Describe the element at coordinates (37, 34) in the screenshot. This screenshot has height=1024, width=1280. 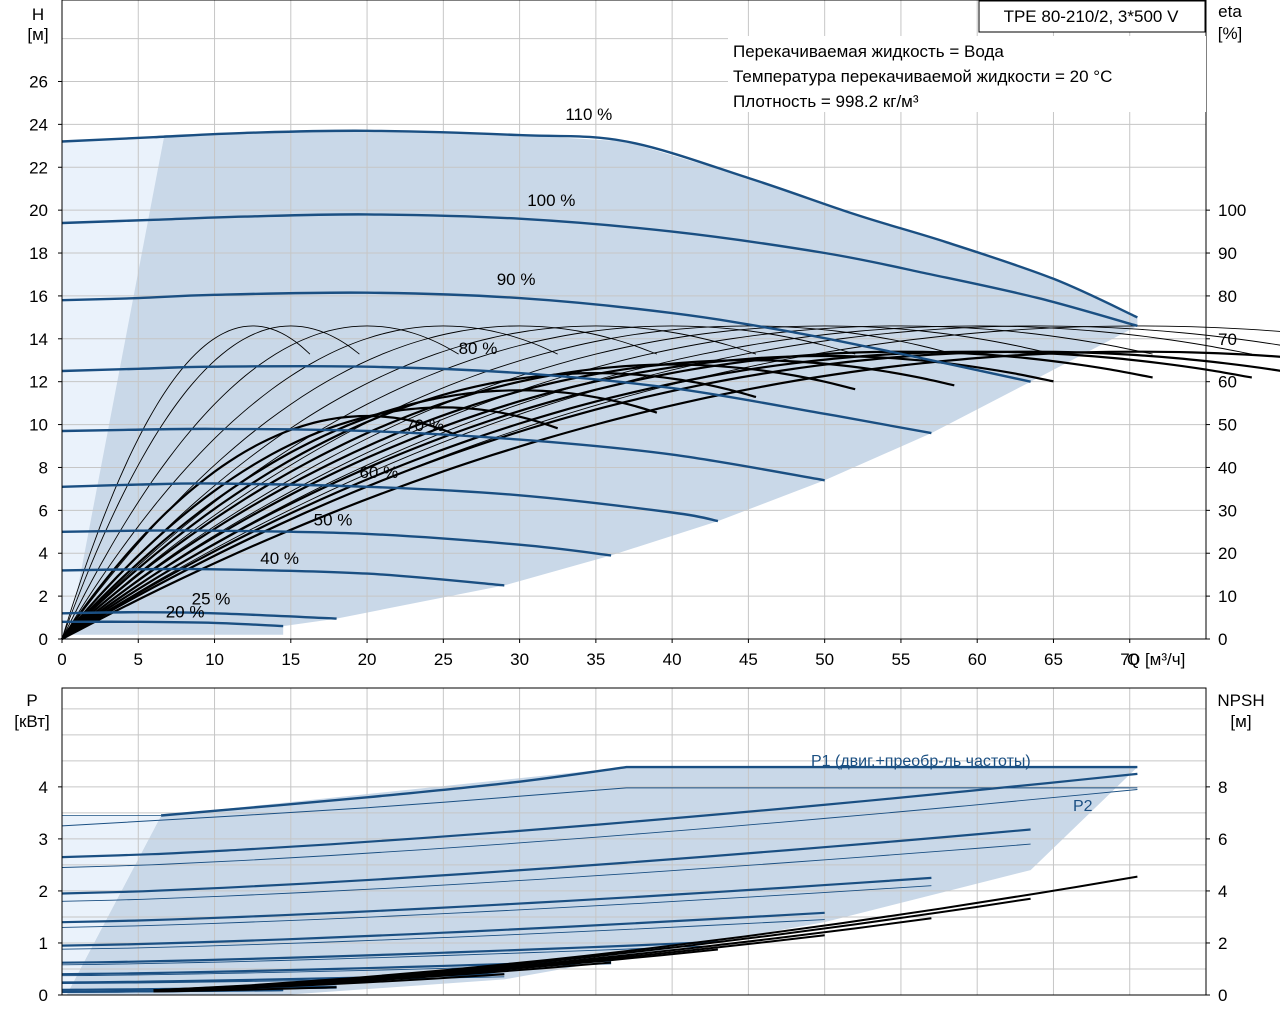
I see `y-axis-unit-h: [м]` at that location.